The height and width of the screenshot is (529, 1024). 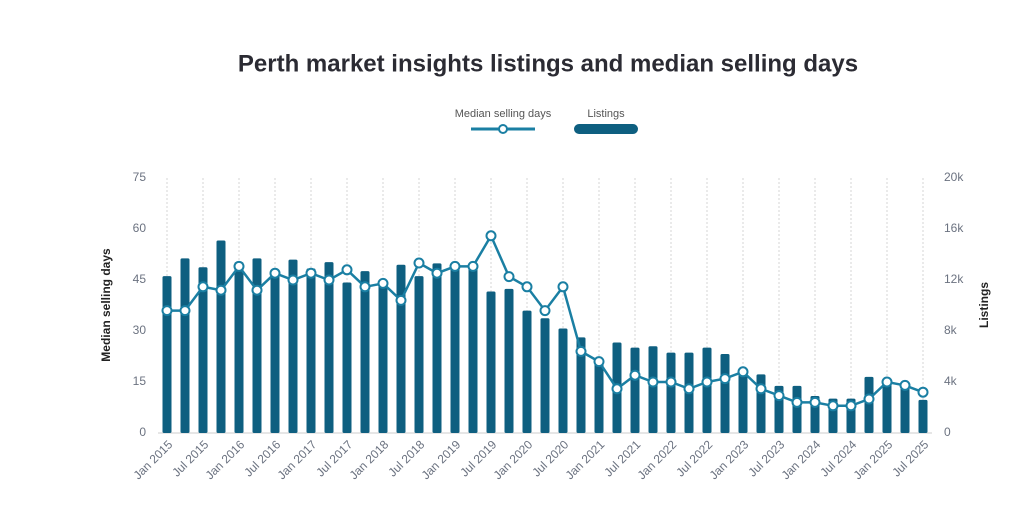 I want to click on x-tick-label: Jan 2024, so click(x=801, y=459).